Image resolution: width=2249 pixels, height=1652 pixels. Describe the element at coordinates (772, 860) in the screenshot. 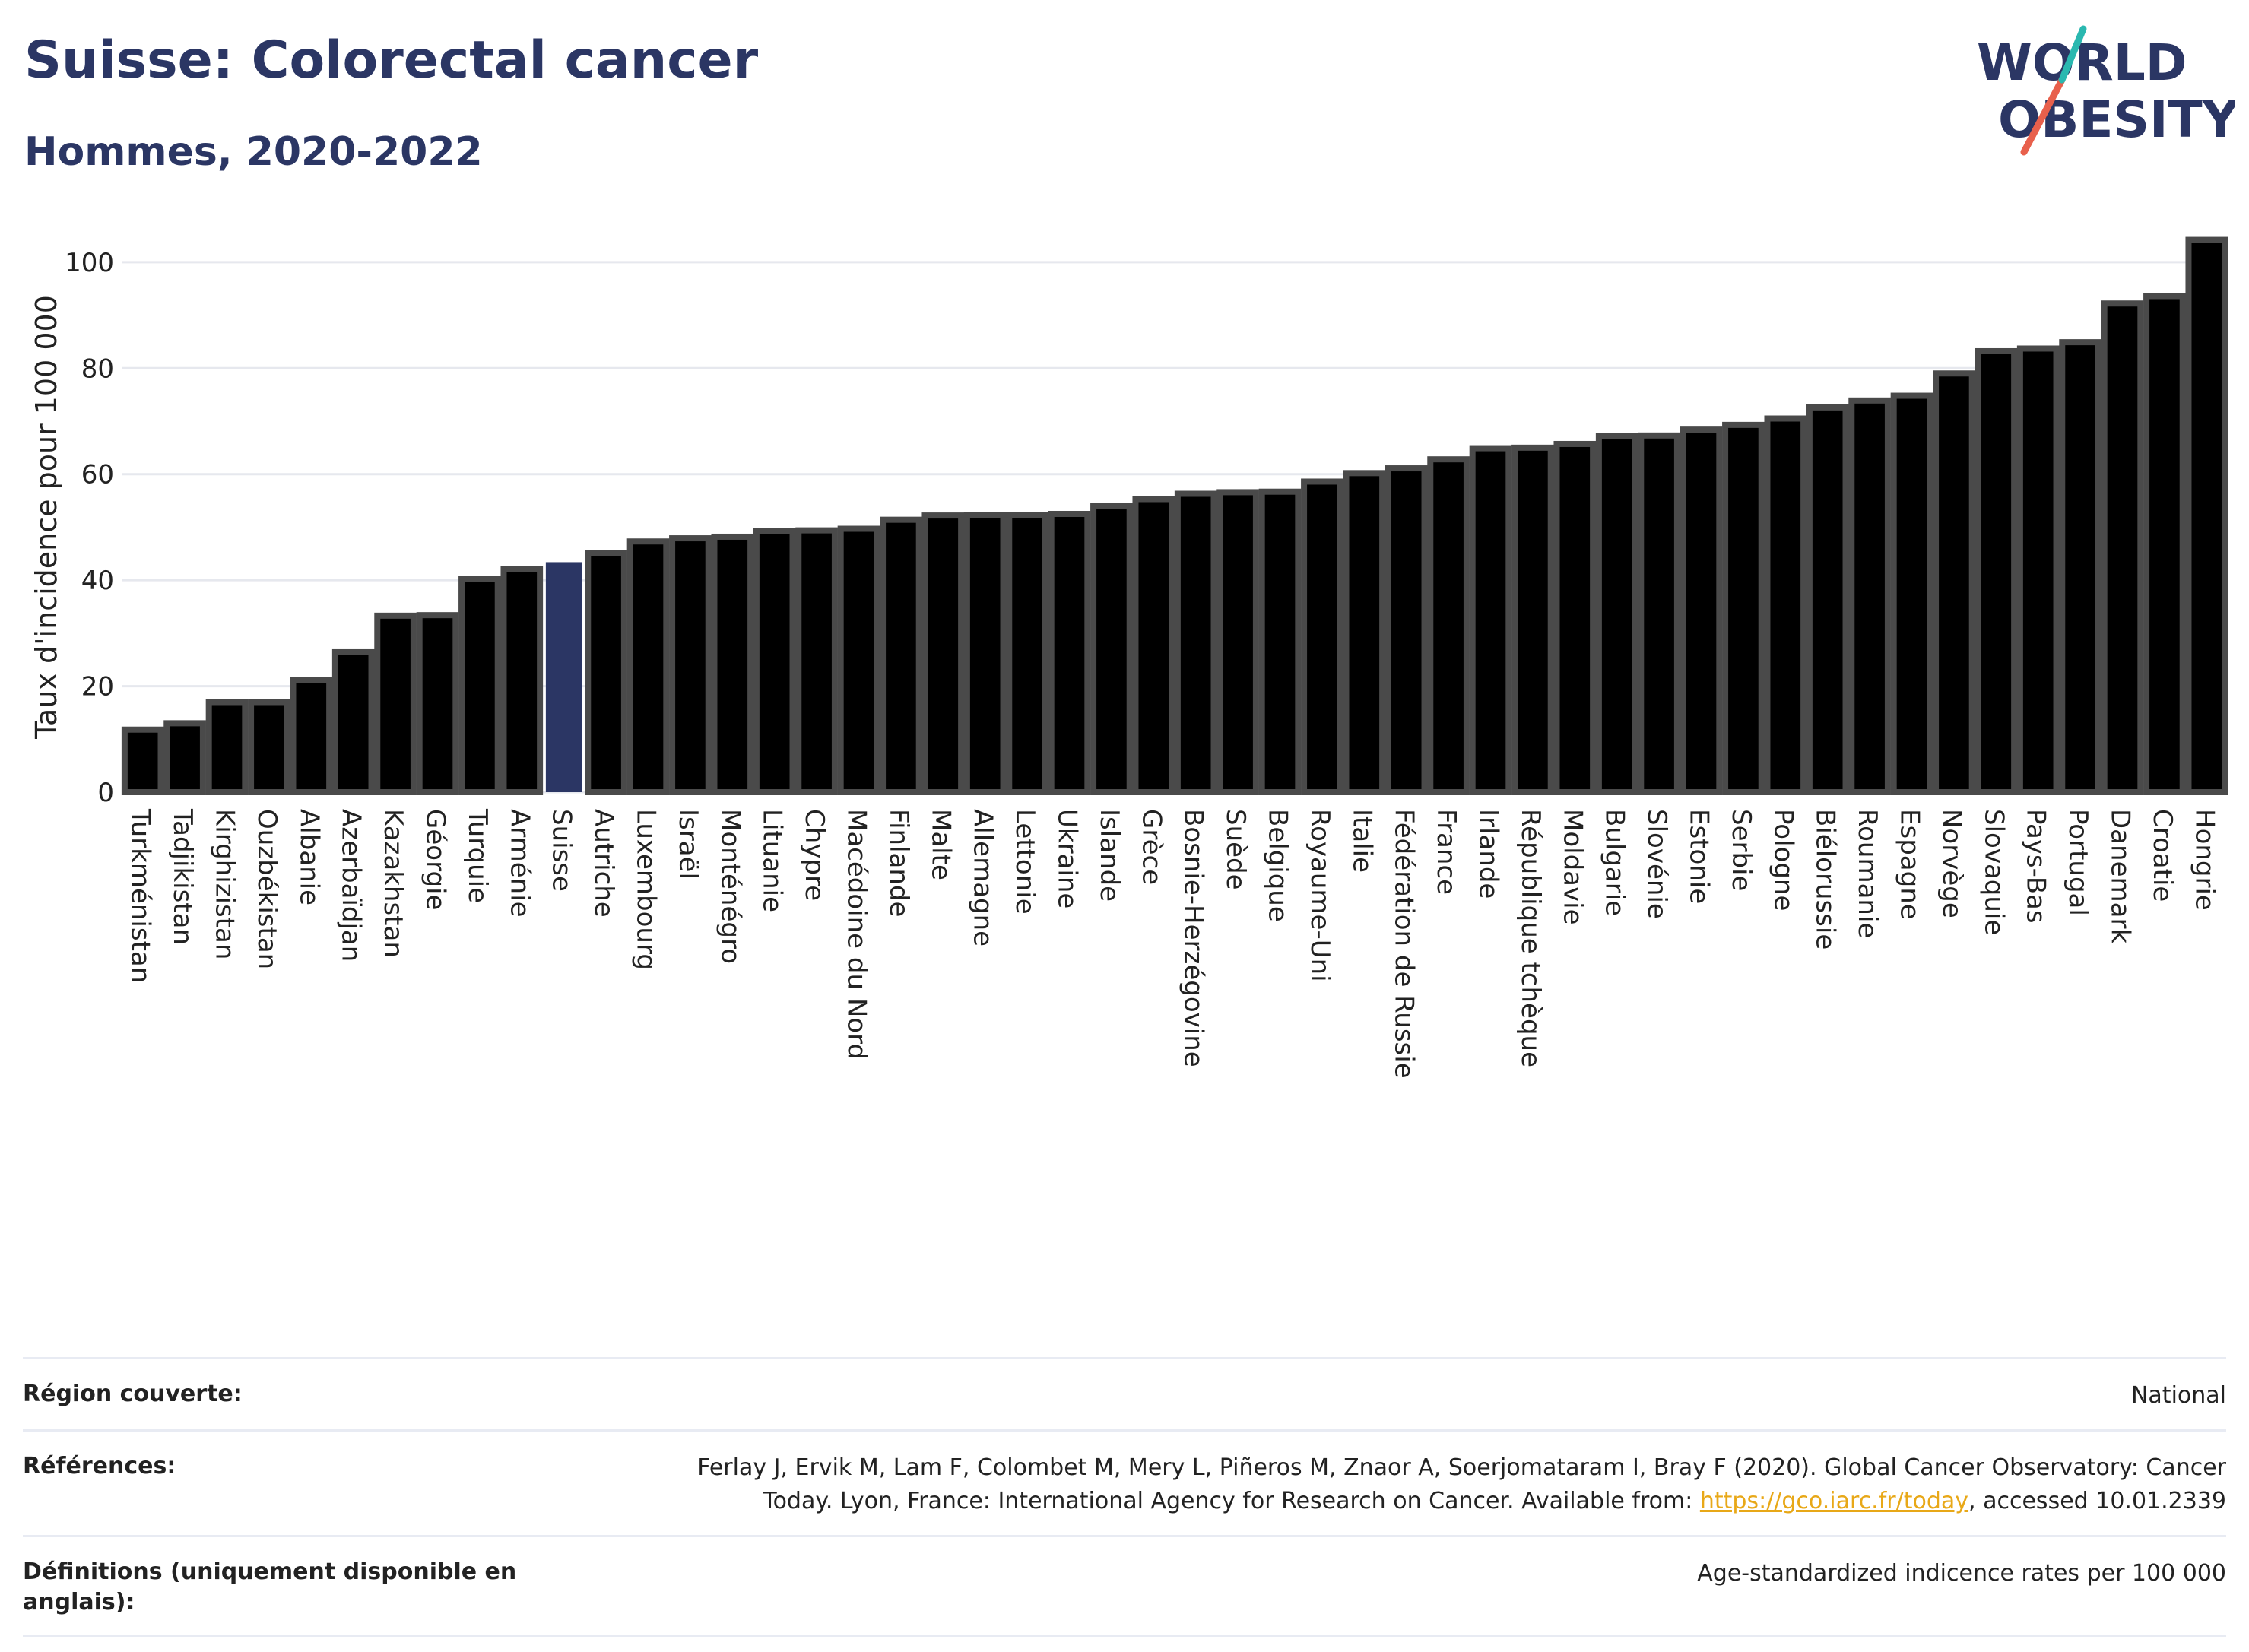

I see `x-tick-label: Lituanie` at that location.